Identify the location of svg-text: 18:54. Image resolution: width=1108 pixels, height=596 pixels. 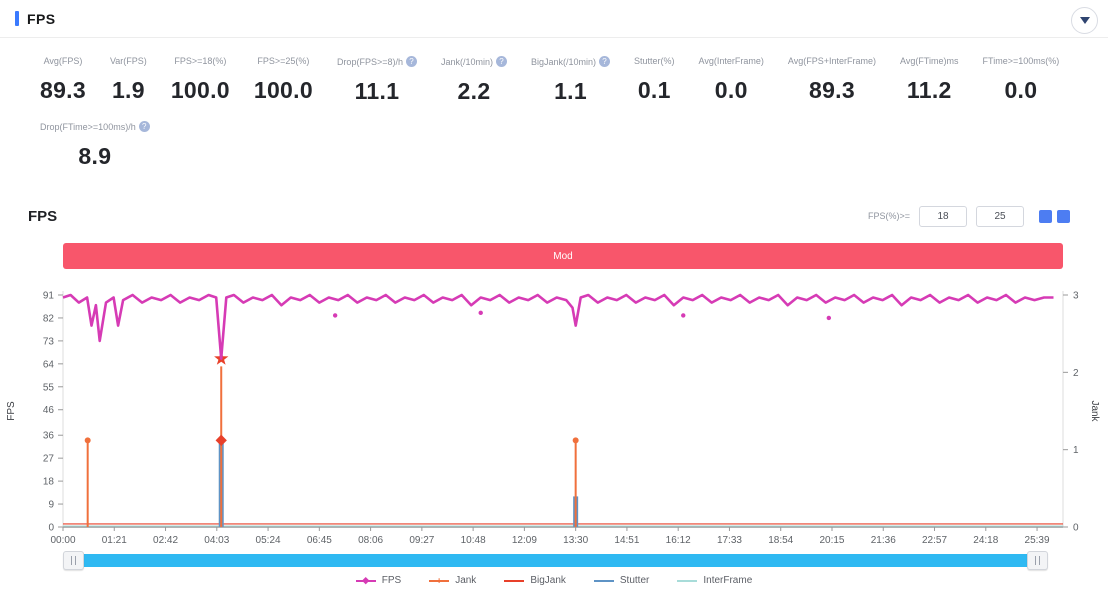
(780, 540).